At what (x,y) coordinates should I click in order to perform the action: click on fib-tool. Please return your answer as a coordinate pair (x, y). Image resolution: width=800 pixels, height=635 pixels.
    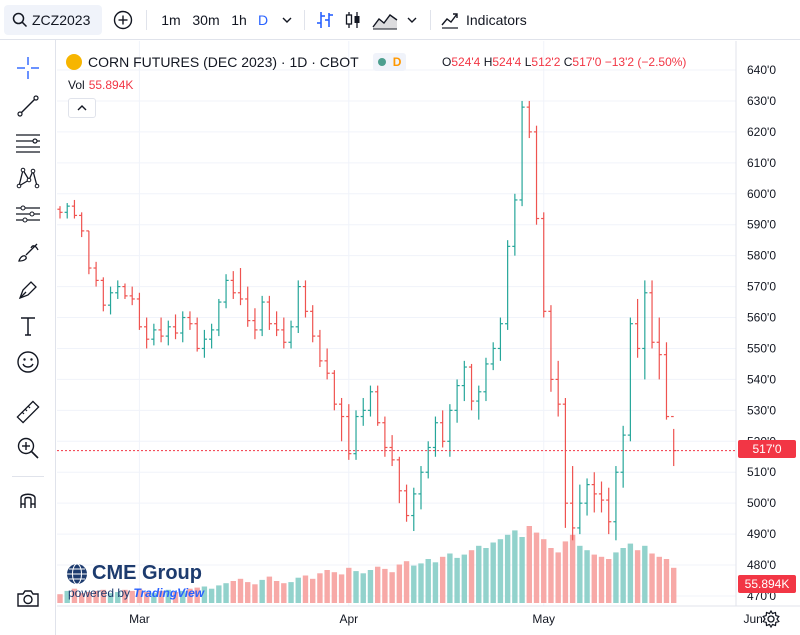
    Looking at the image, I should click on (28, 142).